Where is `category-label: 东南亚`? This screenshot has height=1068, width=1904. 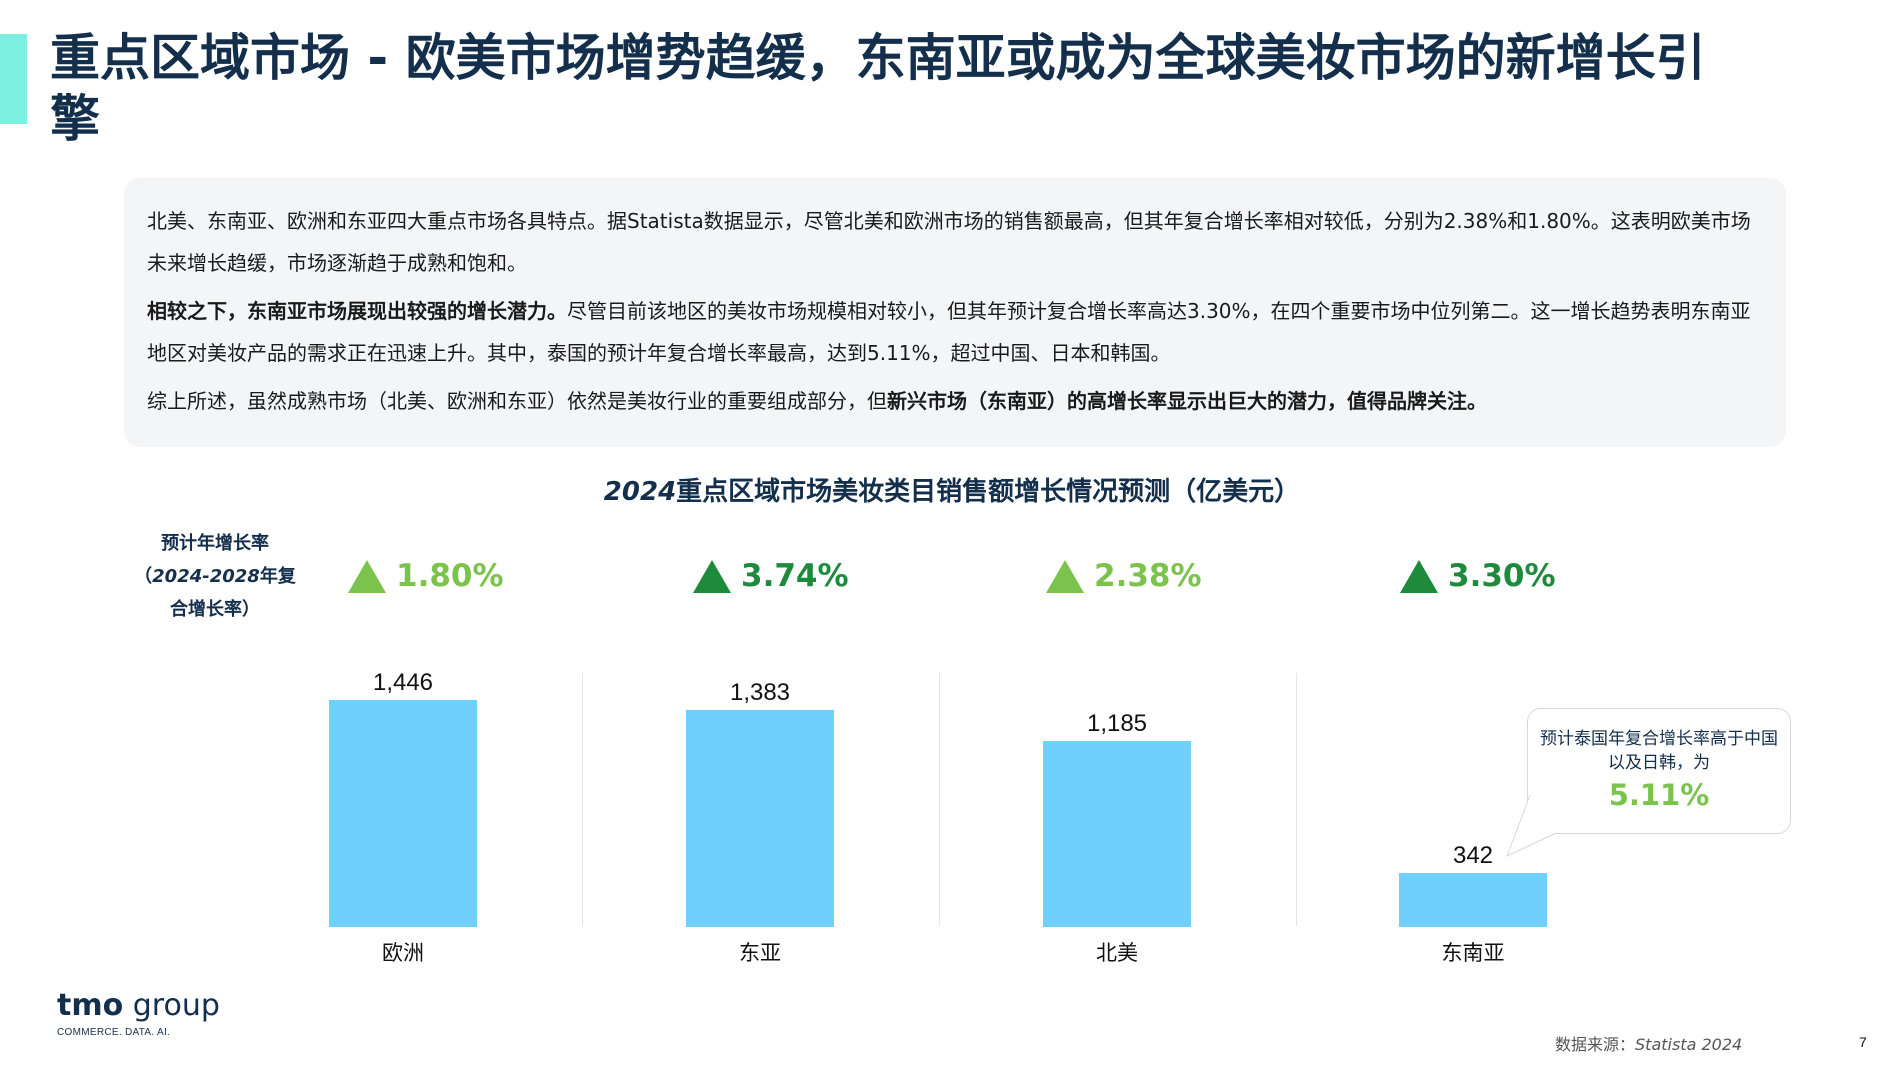
category-label: 东南亚 is located at coordinates (1473, 953).